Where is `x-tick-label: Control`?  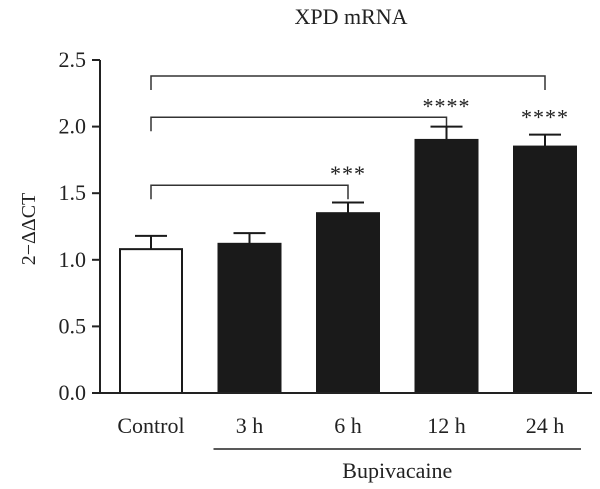 x-tick-label: Control is located at coordinates (150, 425).